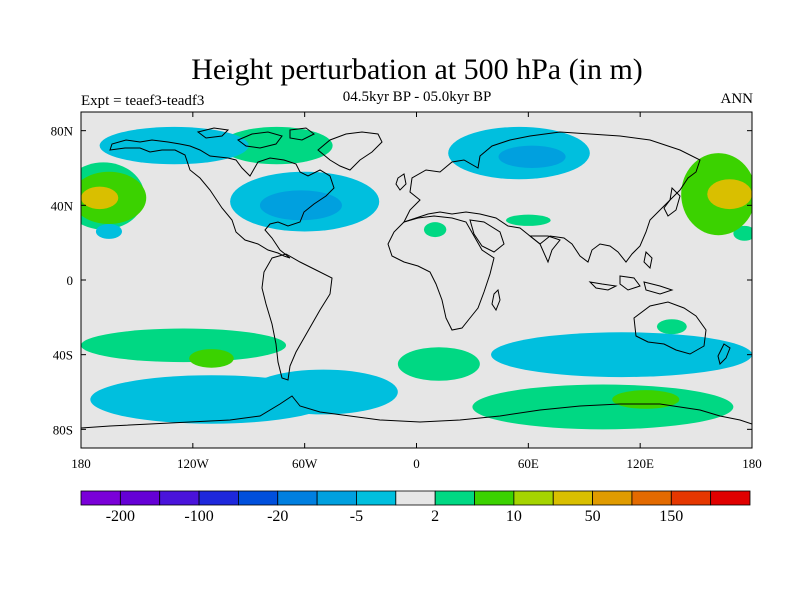 This screenshot has width=800, height=600. I want to click on coastline-arctic-islands, so click(255, 138).